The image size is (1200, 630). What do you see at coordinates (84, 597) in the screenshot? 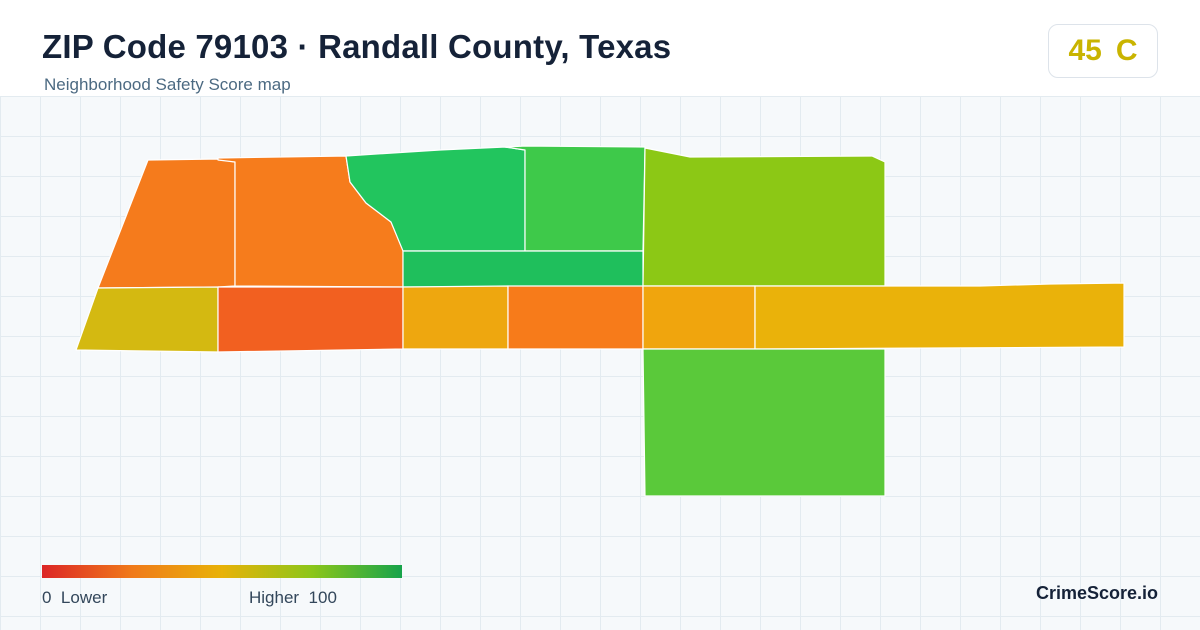
I see `legend-low-text: Lower` at bounding box center [84, 597].